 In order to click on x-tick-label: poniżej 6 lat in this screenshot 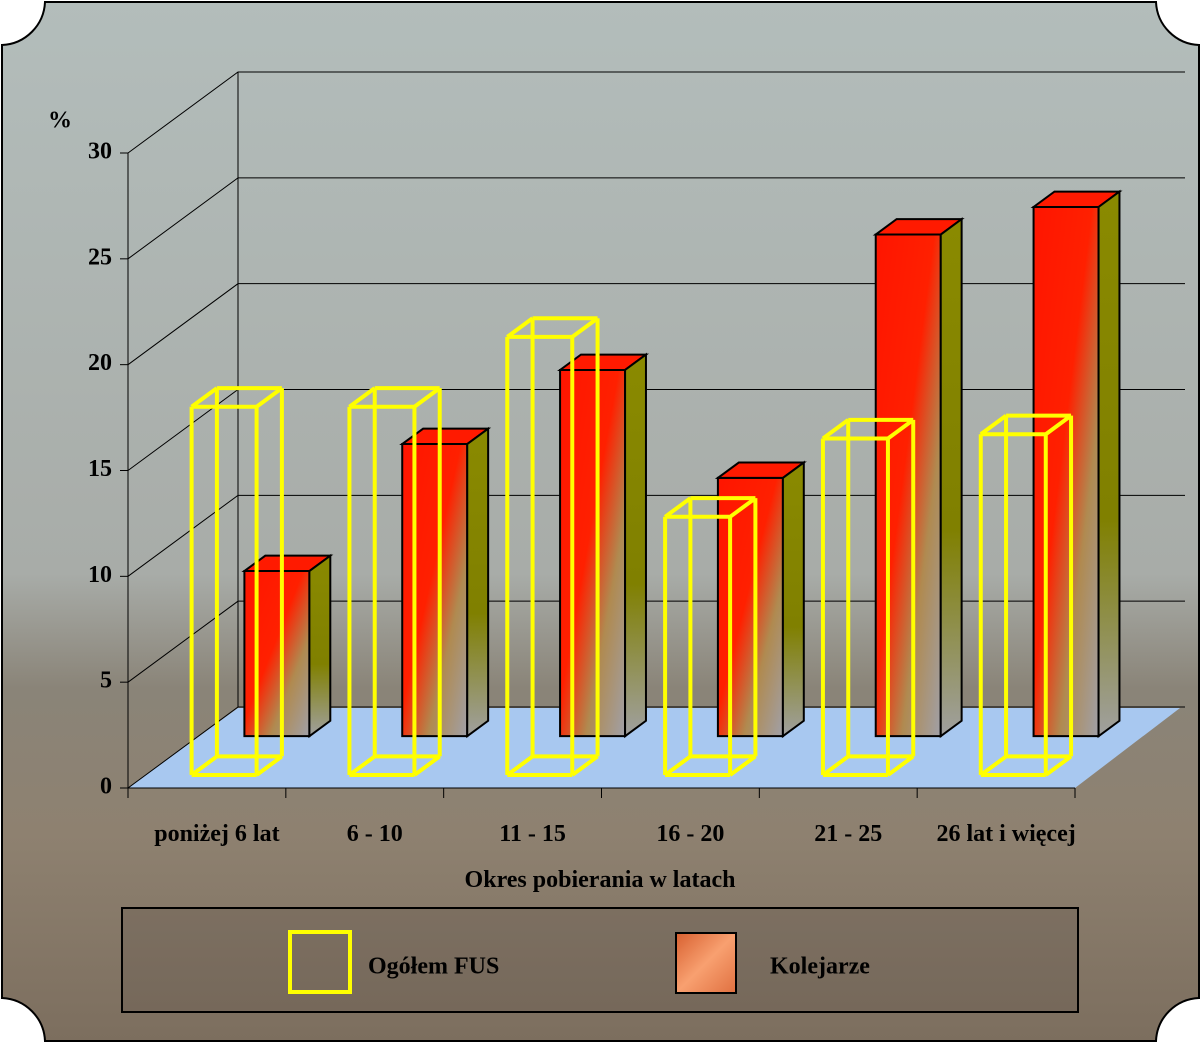, I will do `click(217, 834)`.